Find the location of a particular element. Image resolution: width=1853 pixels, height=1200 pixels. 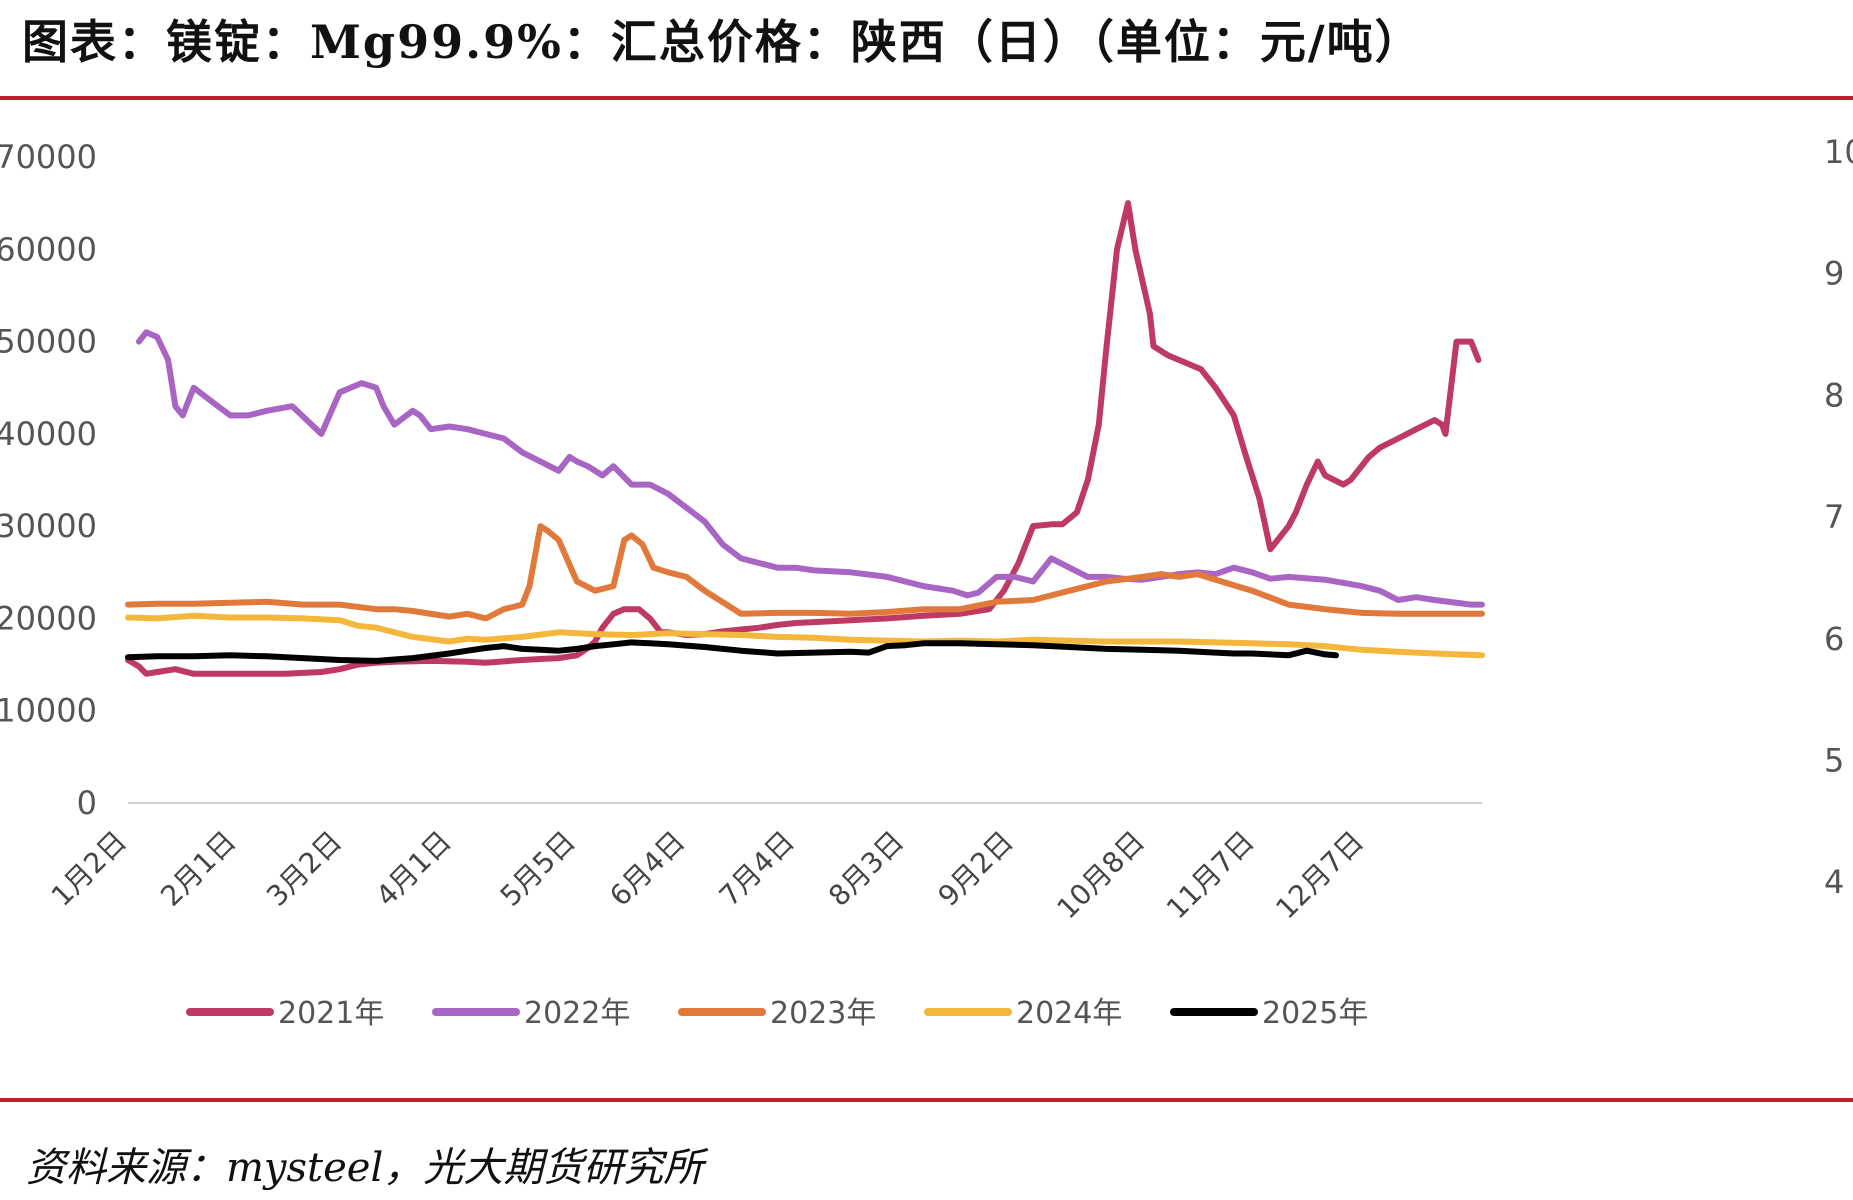

right-axis-tick-label: 10 is located at coordinates (1838, 152).